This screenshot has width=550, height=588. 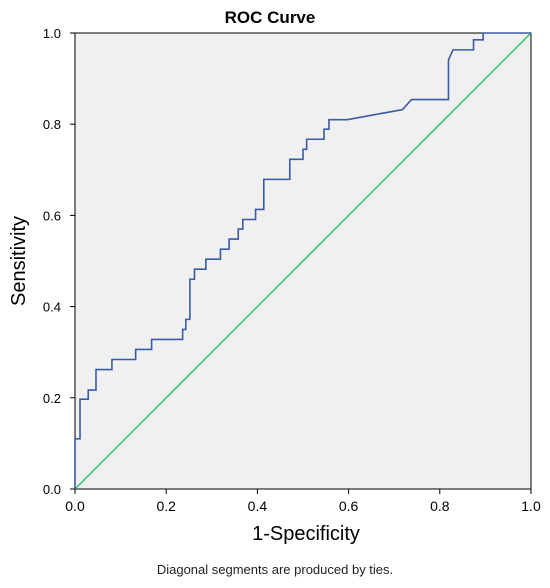 What do you see at coordinates (52, 33) in the screenshot?
I see `y-tick-label: 1.0` at bounding box center [52, 33].